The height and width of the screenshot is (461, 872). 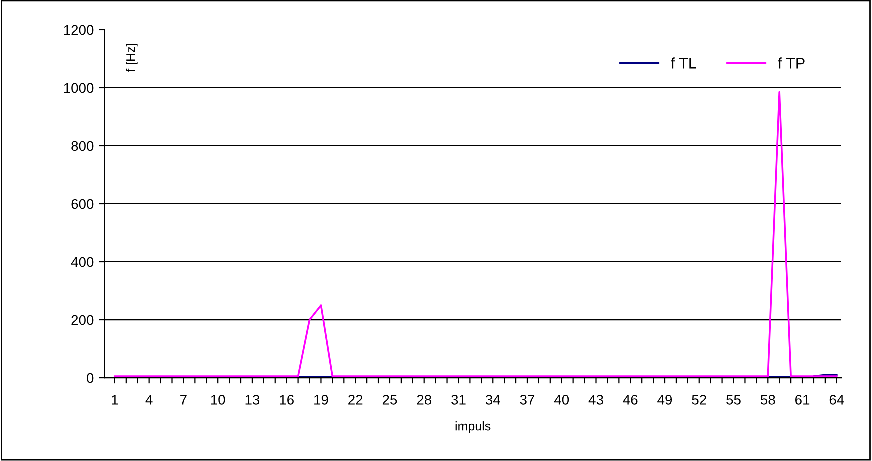 What do you see at coordinates (699, 400) in the screenshot?
I see `x-tick-label: 52` at bounding box center [699, 400].